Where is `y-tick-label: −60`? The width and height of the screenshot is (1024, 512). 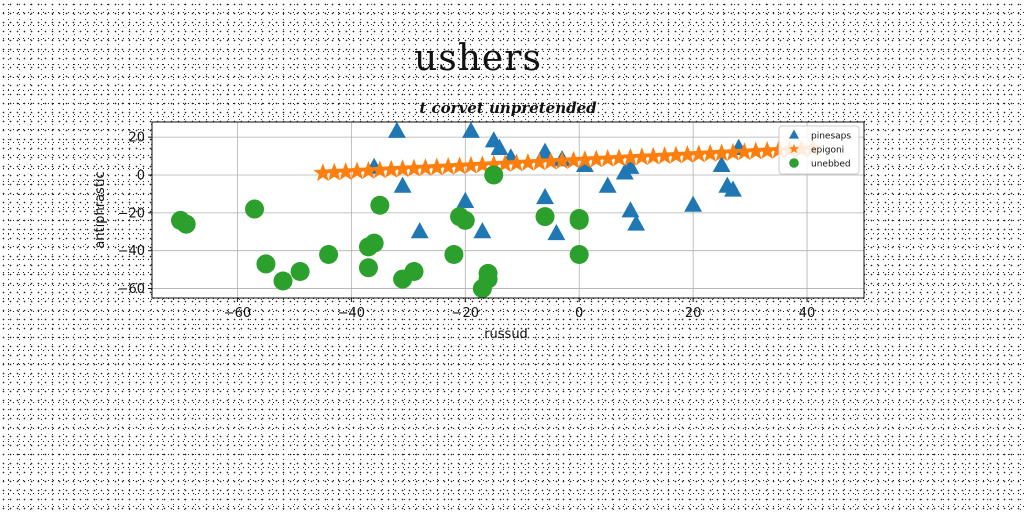
y-tick-label: −60 is located at coordinates (131, 289).